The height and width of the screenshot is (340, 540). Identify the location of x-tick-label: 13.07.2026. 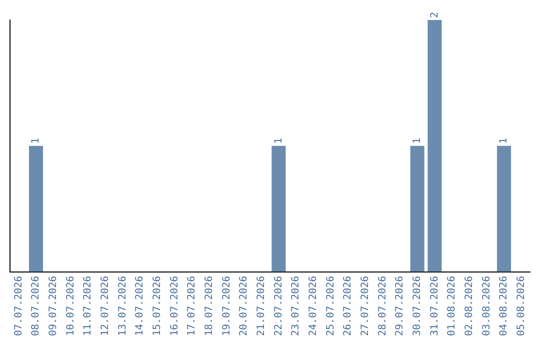
(122, 306).